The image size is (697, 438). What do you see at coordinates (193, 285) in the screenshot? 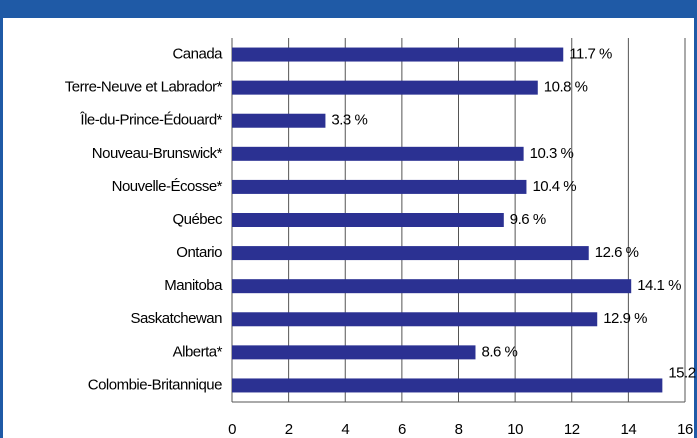
I see `y-tick-label: Manitoba` at bounding box center [193, 285].